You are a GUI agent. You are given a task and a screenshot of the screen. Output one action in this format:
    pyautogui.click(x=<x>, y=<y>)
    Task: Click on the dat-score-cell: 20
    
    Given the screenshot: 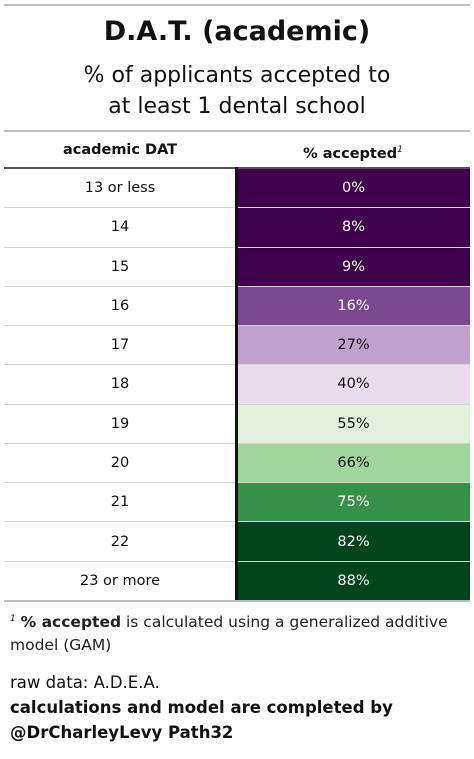 What is the action you would take?
    pyautogui.click(x=120, y=462)
    